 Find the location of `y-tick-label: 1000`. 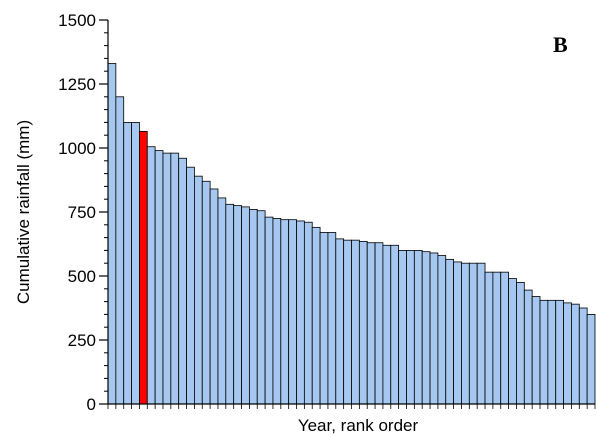

y-tick-label: 1000 is located at coordinates (77, 148).